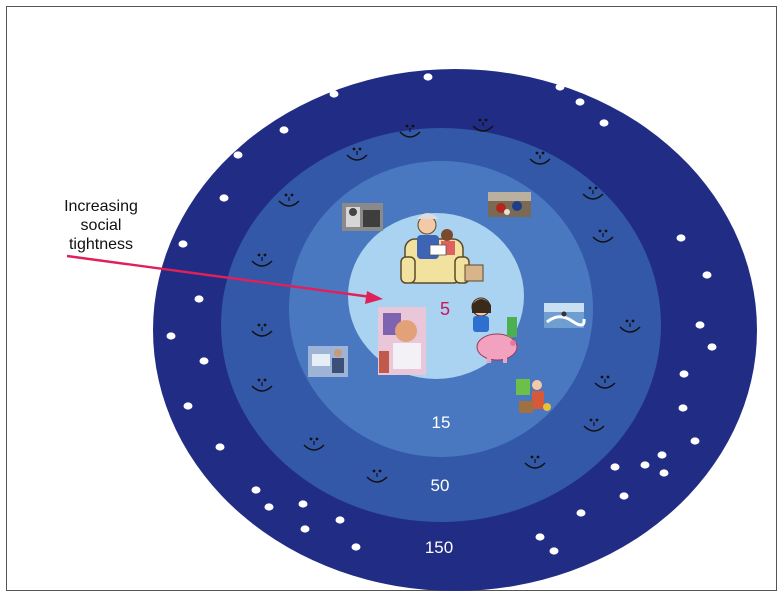 This screenshot has height=598, width=784. Describe the element at coordinates (224, 279) in the screenshot. I see `tightness-arrow` at that location.